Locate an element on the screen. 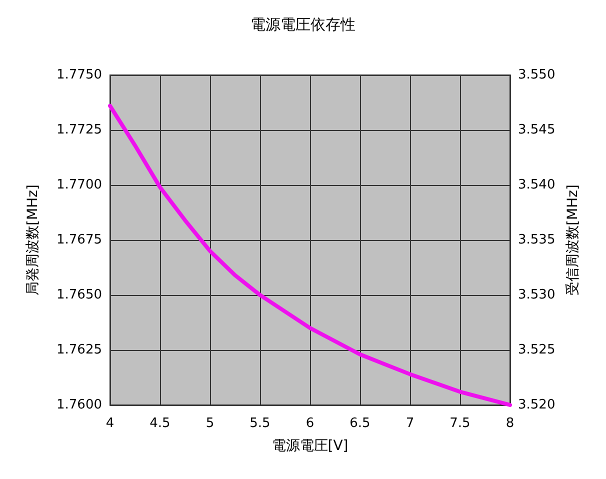 This screenshot has width=606, height=479. x-tick-label: 7.5 is located at coordinates (460, 423).